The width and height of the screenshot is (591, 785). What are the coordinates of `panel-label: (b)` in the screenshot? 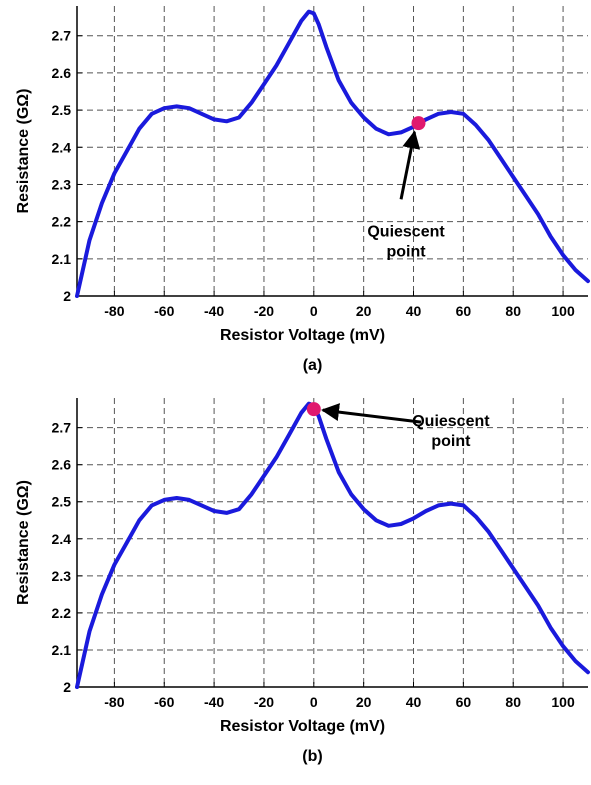 It's located at (312, 756).